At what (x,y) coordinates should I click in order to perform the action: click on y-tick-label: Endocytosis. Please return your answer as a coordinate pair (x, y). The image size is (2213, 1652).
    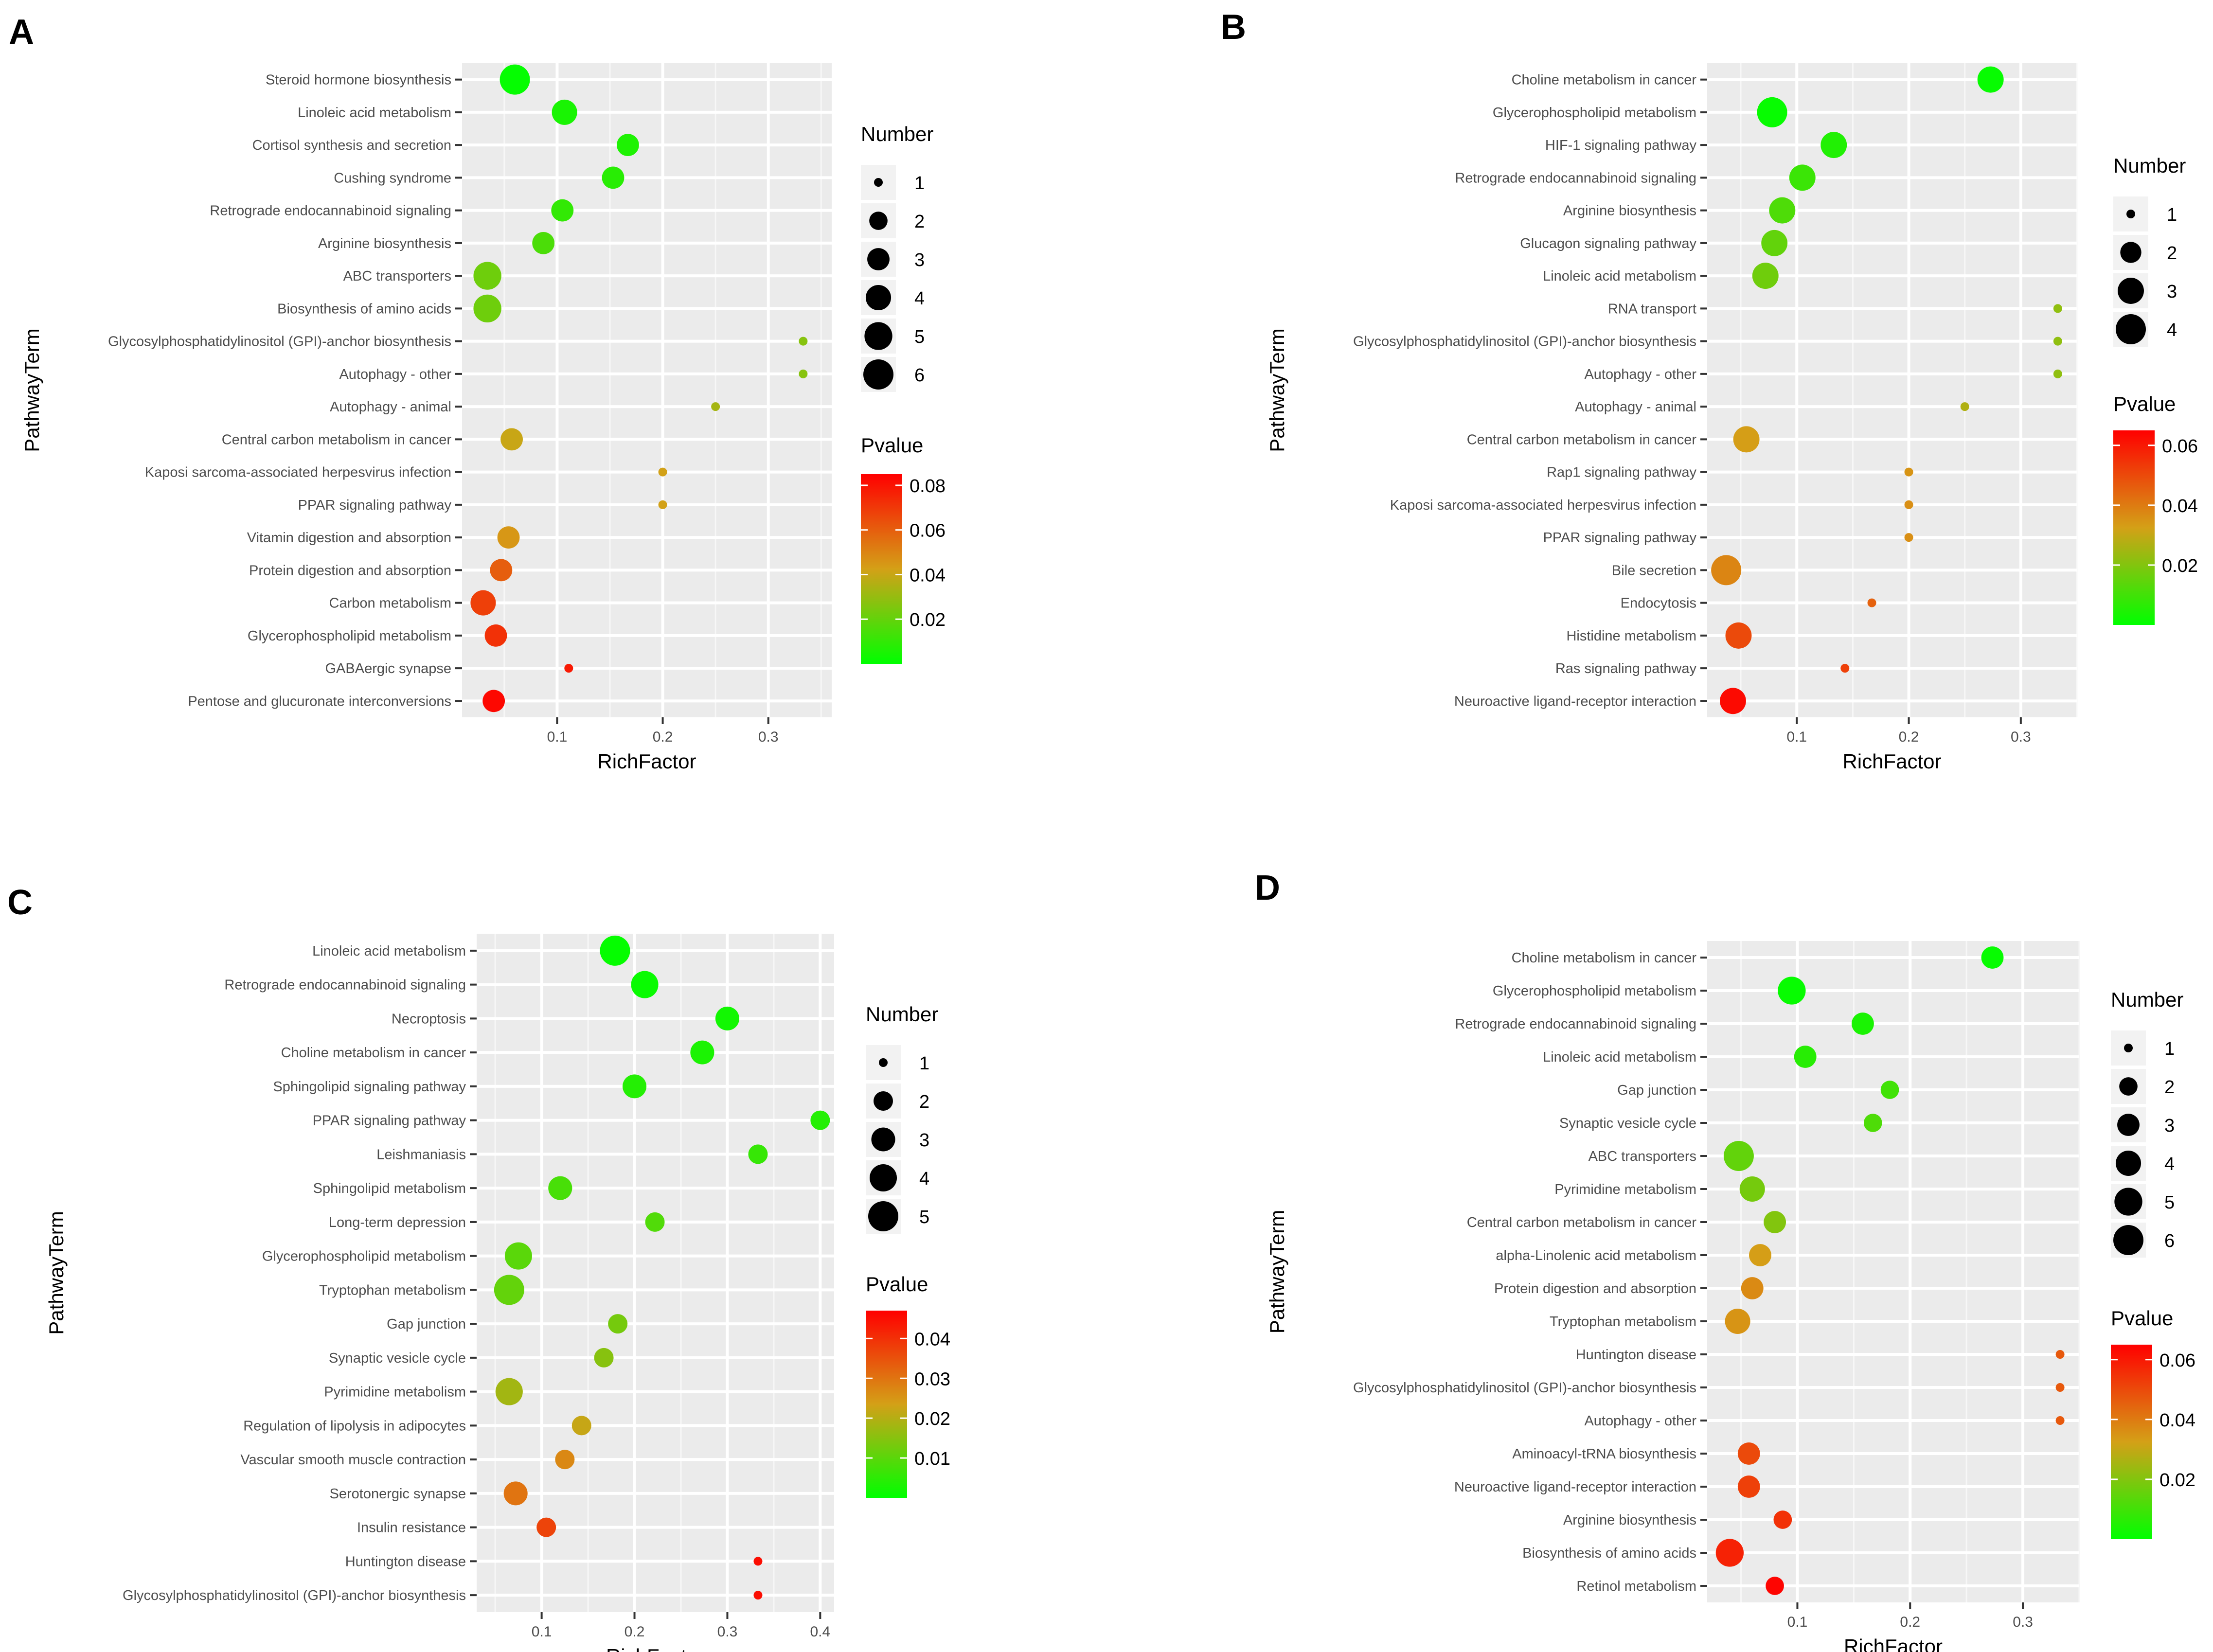
    Looking at the image, I should click on (1658, 603).